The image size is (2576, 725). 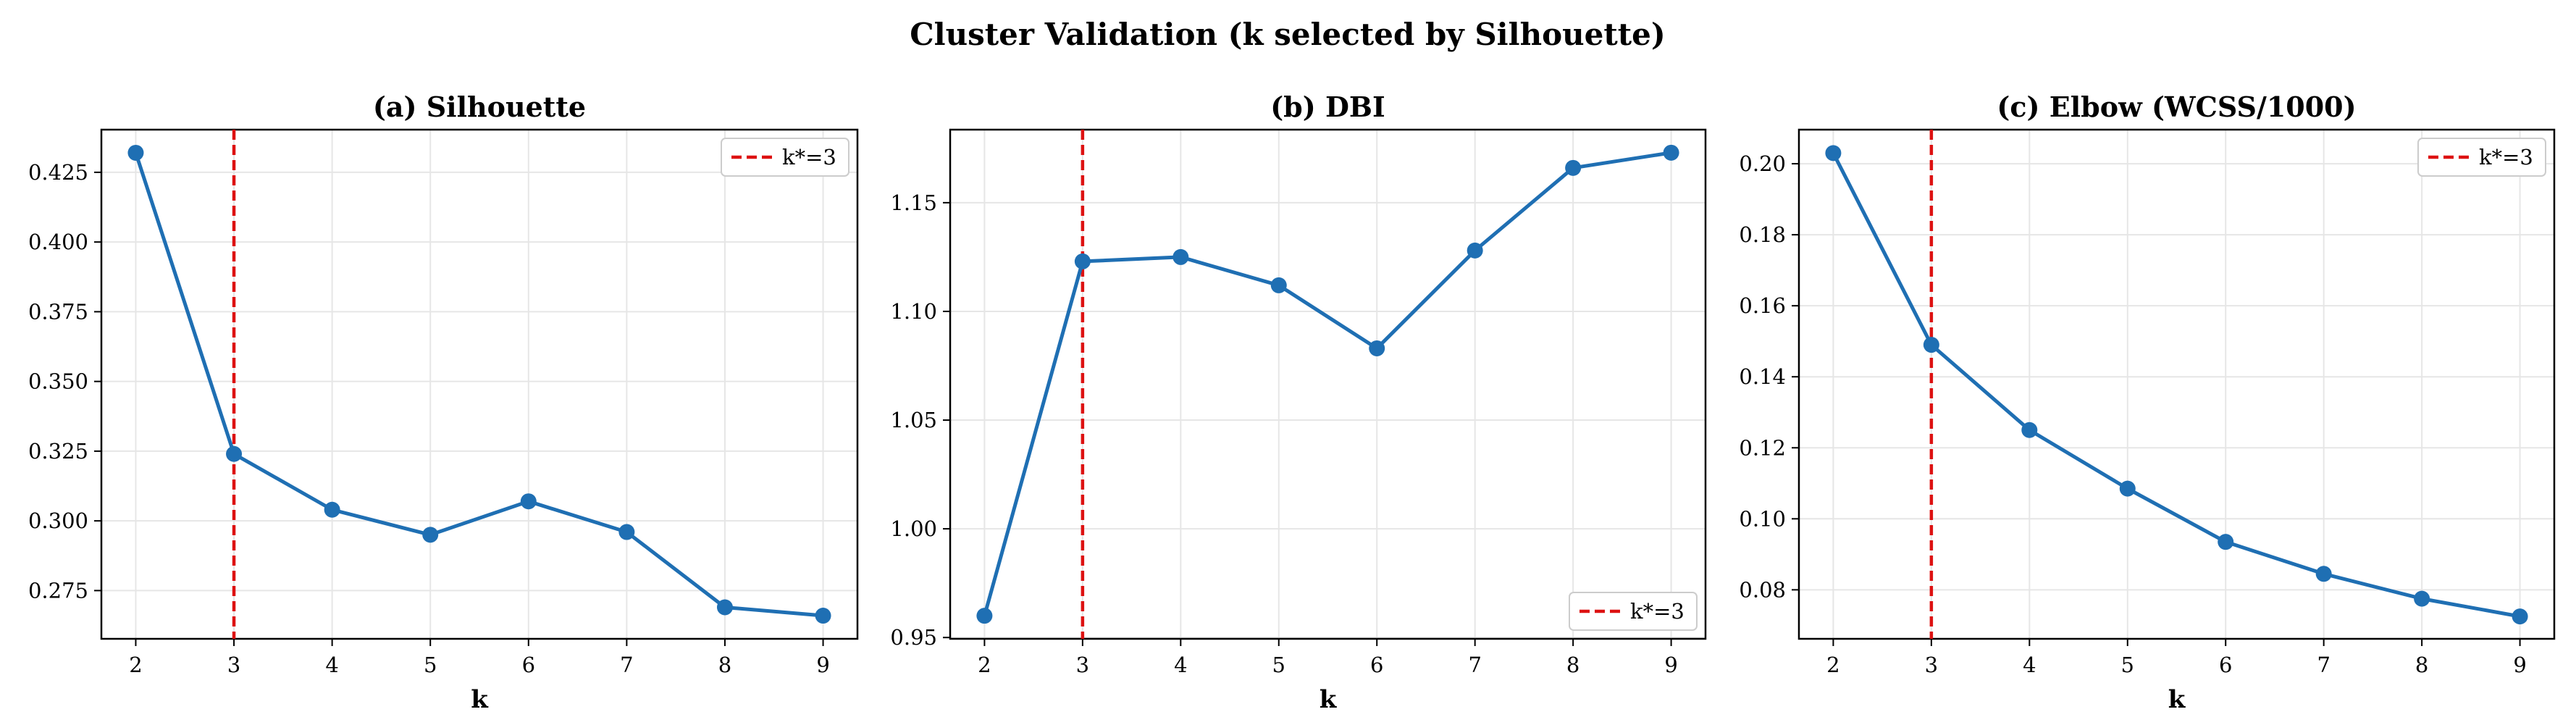 I want to click on subplot-title: (c) Elbow (WCSS/1000), so click(x=2176, y=107).